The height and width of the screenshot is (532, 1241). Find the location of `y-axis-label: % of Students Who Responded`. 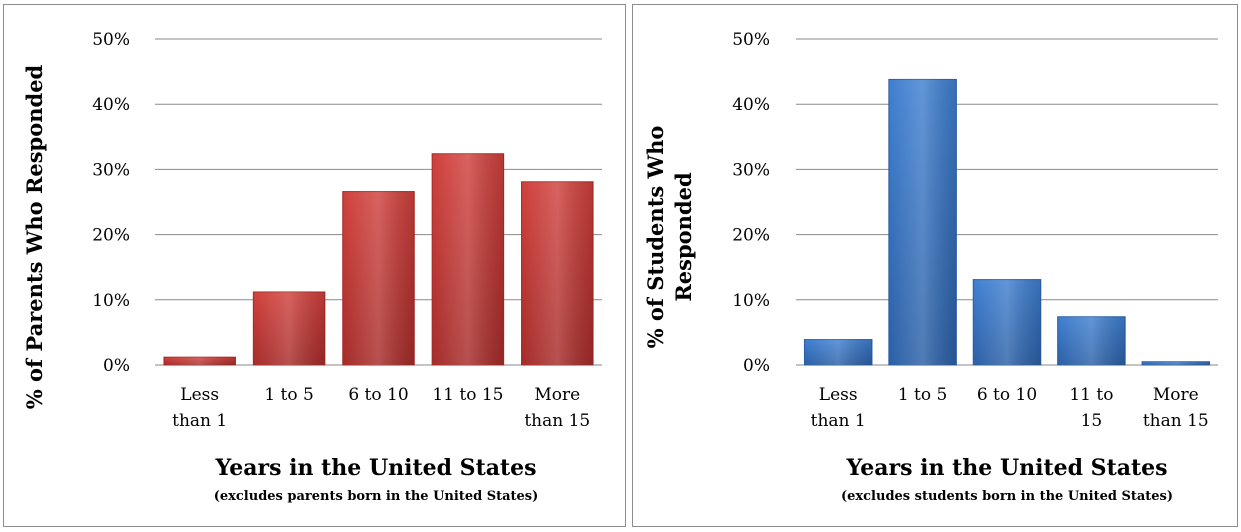

y-axis-label: % of Students Who Responded is located at coordinates (669, 237).